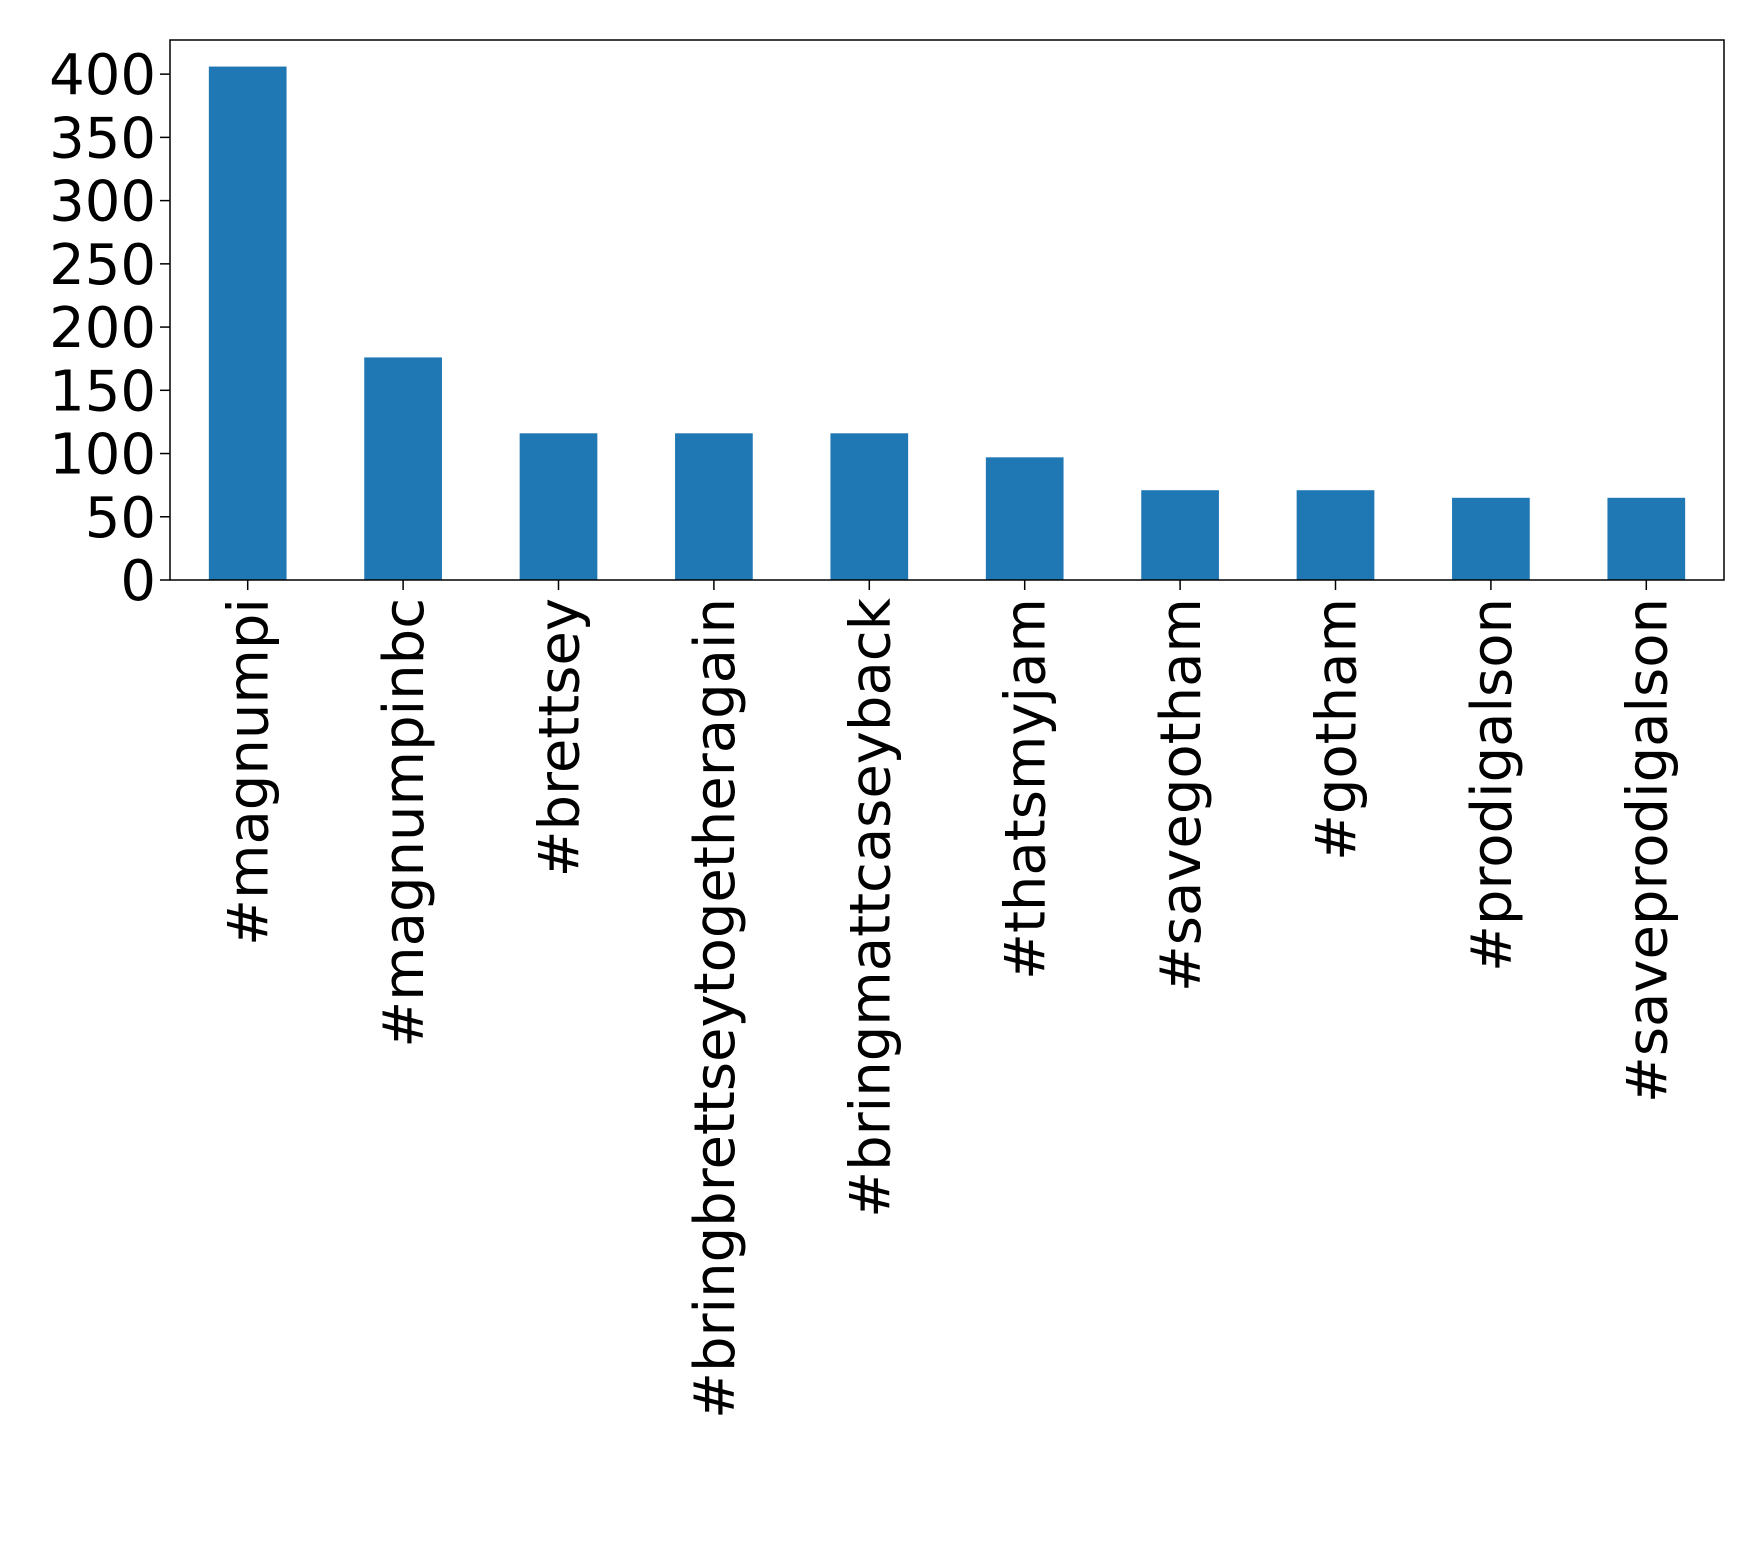 The width and height of the screenshot is (1759, 1544). What do you see at coordinates (102, 328) in the screenshot?
I see `y-tick-label-4: 200` at bounding box center [102, 328].